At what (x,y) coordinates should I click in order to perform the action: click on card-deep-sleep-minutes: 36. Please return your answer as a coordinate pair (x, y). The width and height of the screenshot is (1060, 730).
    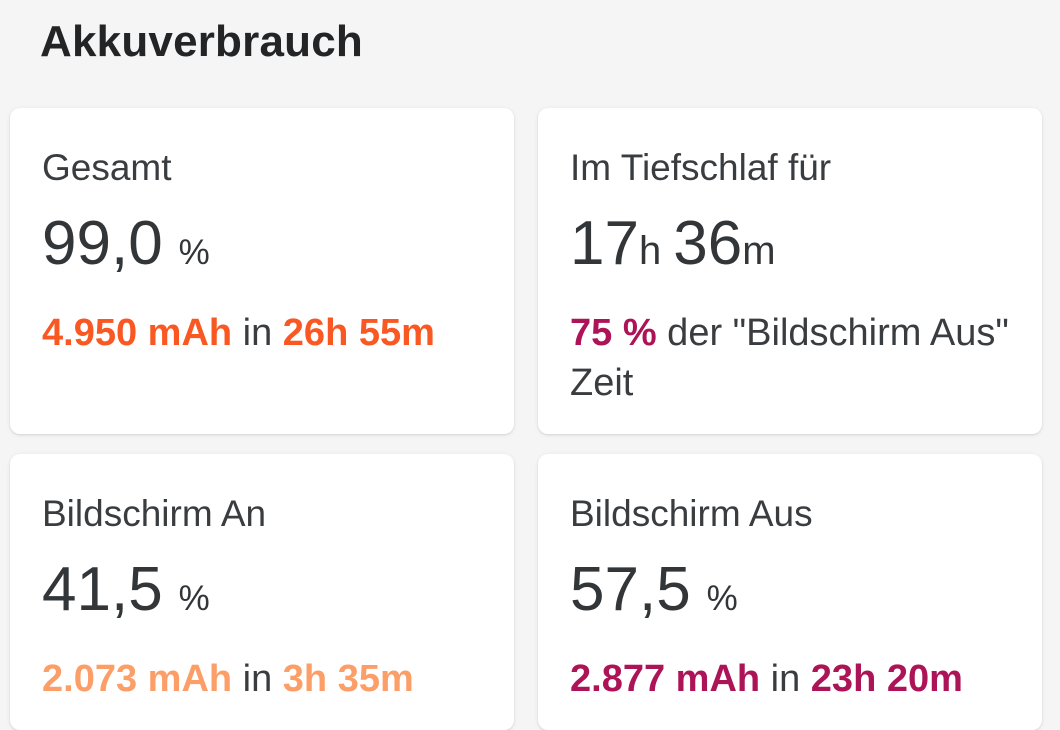
    Looking at the image, I should click on (708, 243).